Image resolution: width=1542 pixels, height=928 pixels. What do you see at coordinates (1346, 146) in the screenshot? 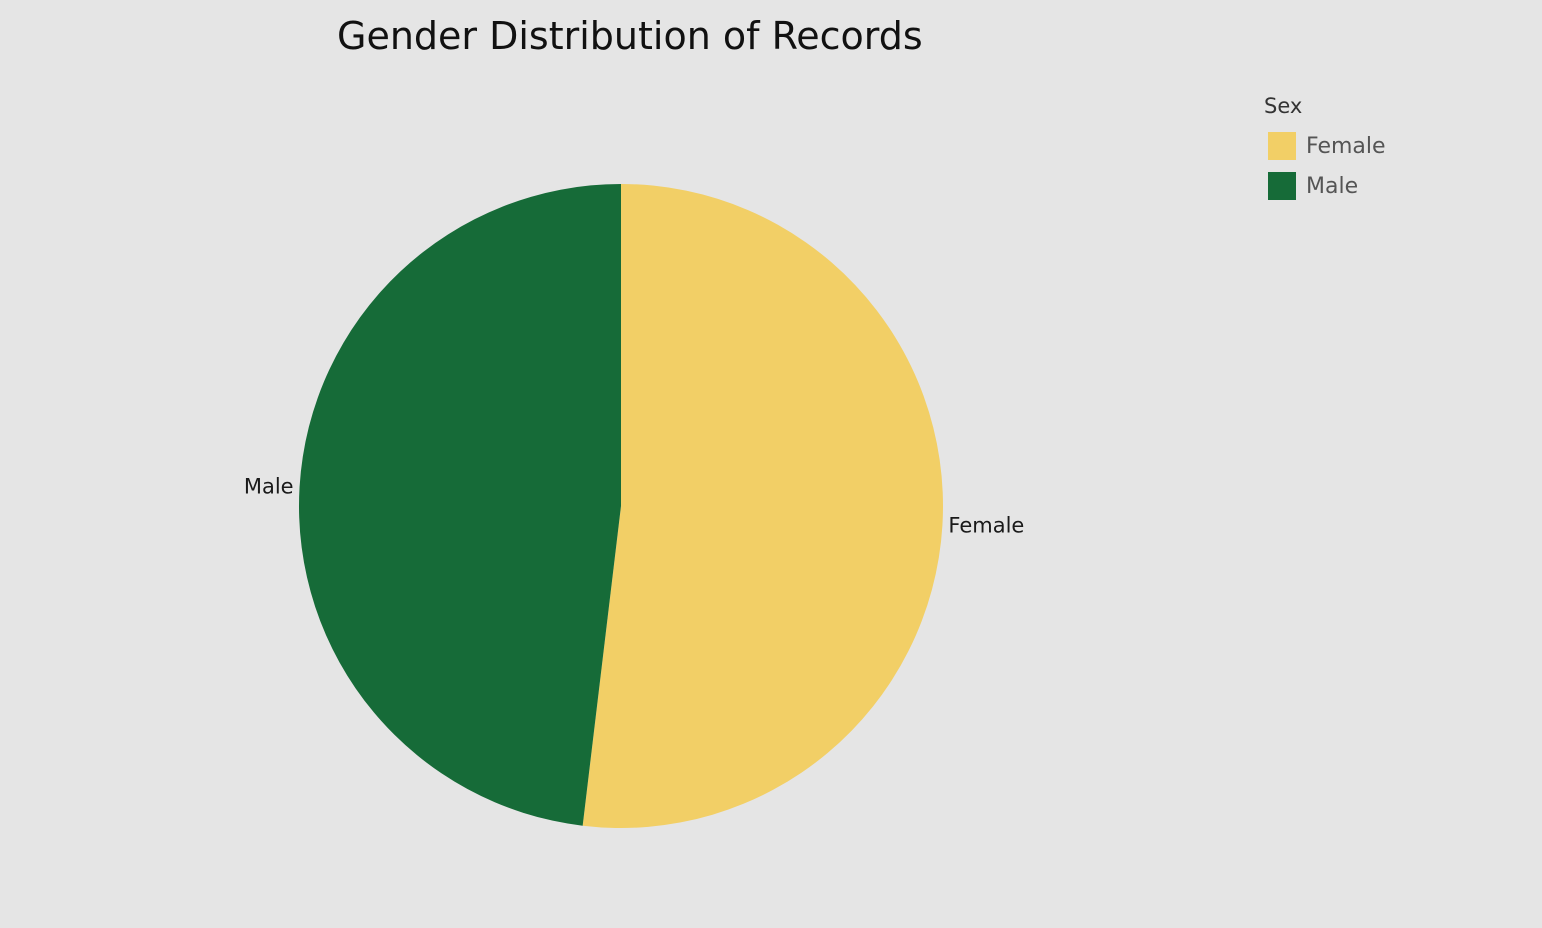
I see `legend-label-female: Female` at bounding box center [1346, 146].